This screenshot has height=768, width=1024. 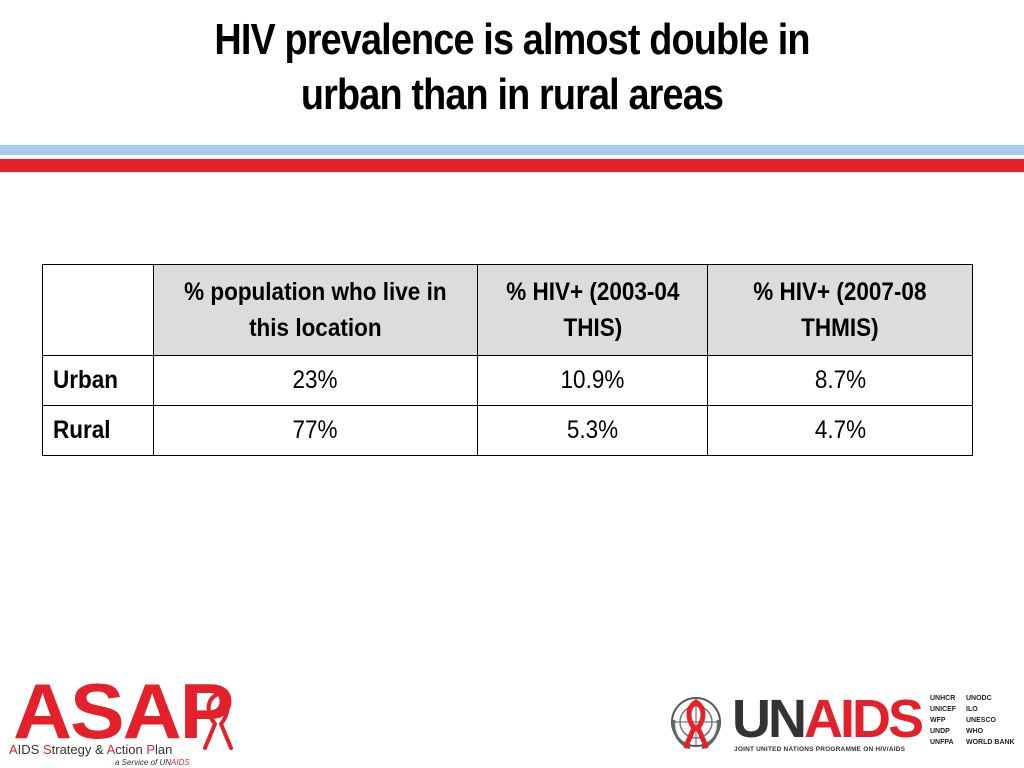 I want to click on cell-rural-hiv-2007-08: 4.7%, so click(x=840, y=430).